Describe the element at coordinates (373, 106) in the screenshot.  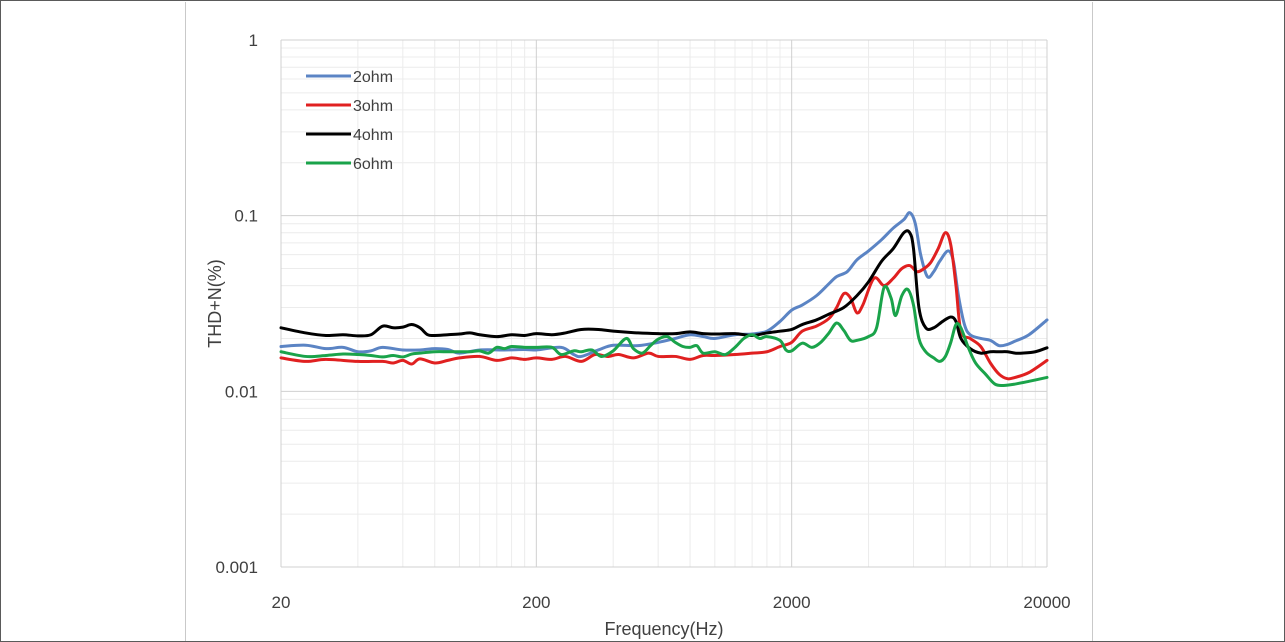
I see `legend-label: 3ohm` at that location.